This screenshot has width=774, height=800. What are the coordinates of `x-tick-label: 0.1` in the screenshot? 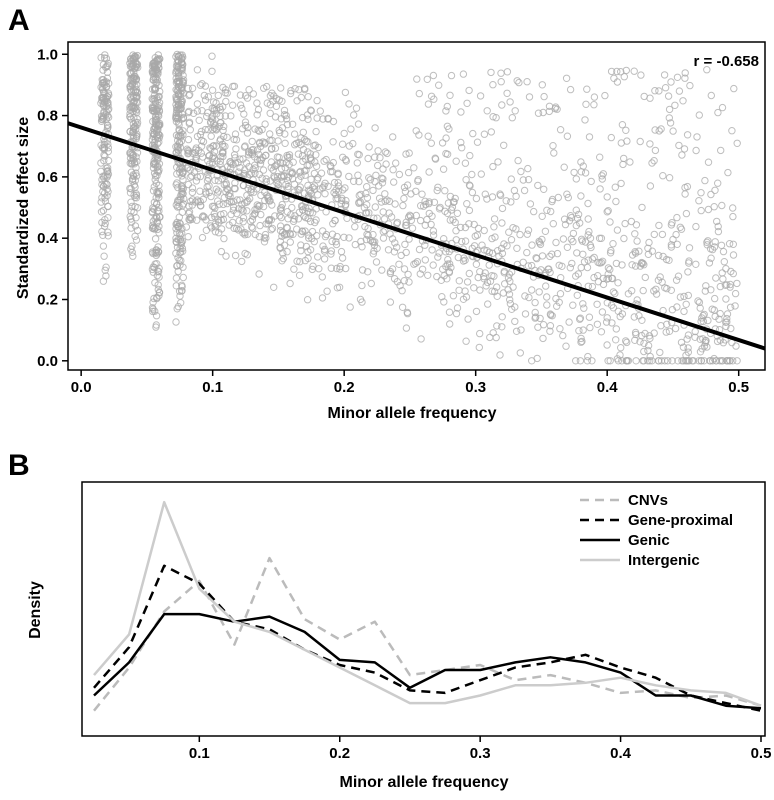 It's located at (199, 753).